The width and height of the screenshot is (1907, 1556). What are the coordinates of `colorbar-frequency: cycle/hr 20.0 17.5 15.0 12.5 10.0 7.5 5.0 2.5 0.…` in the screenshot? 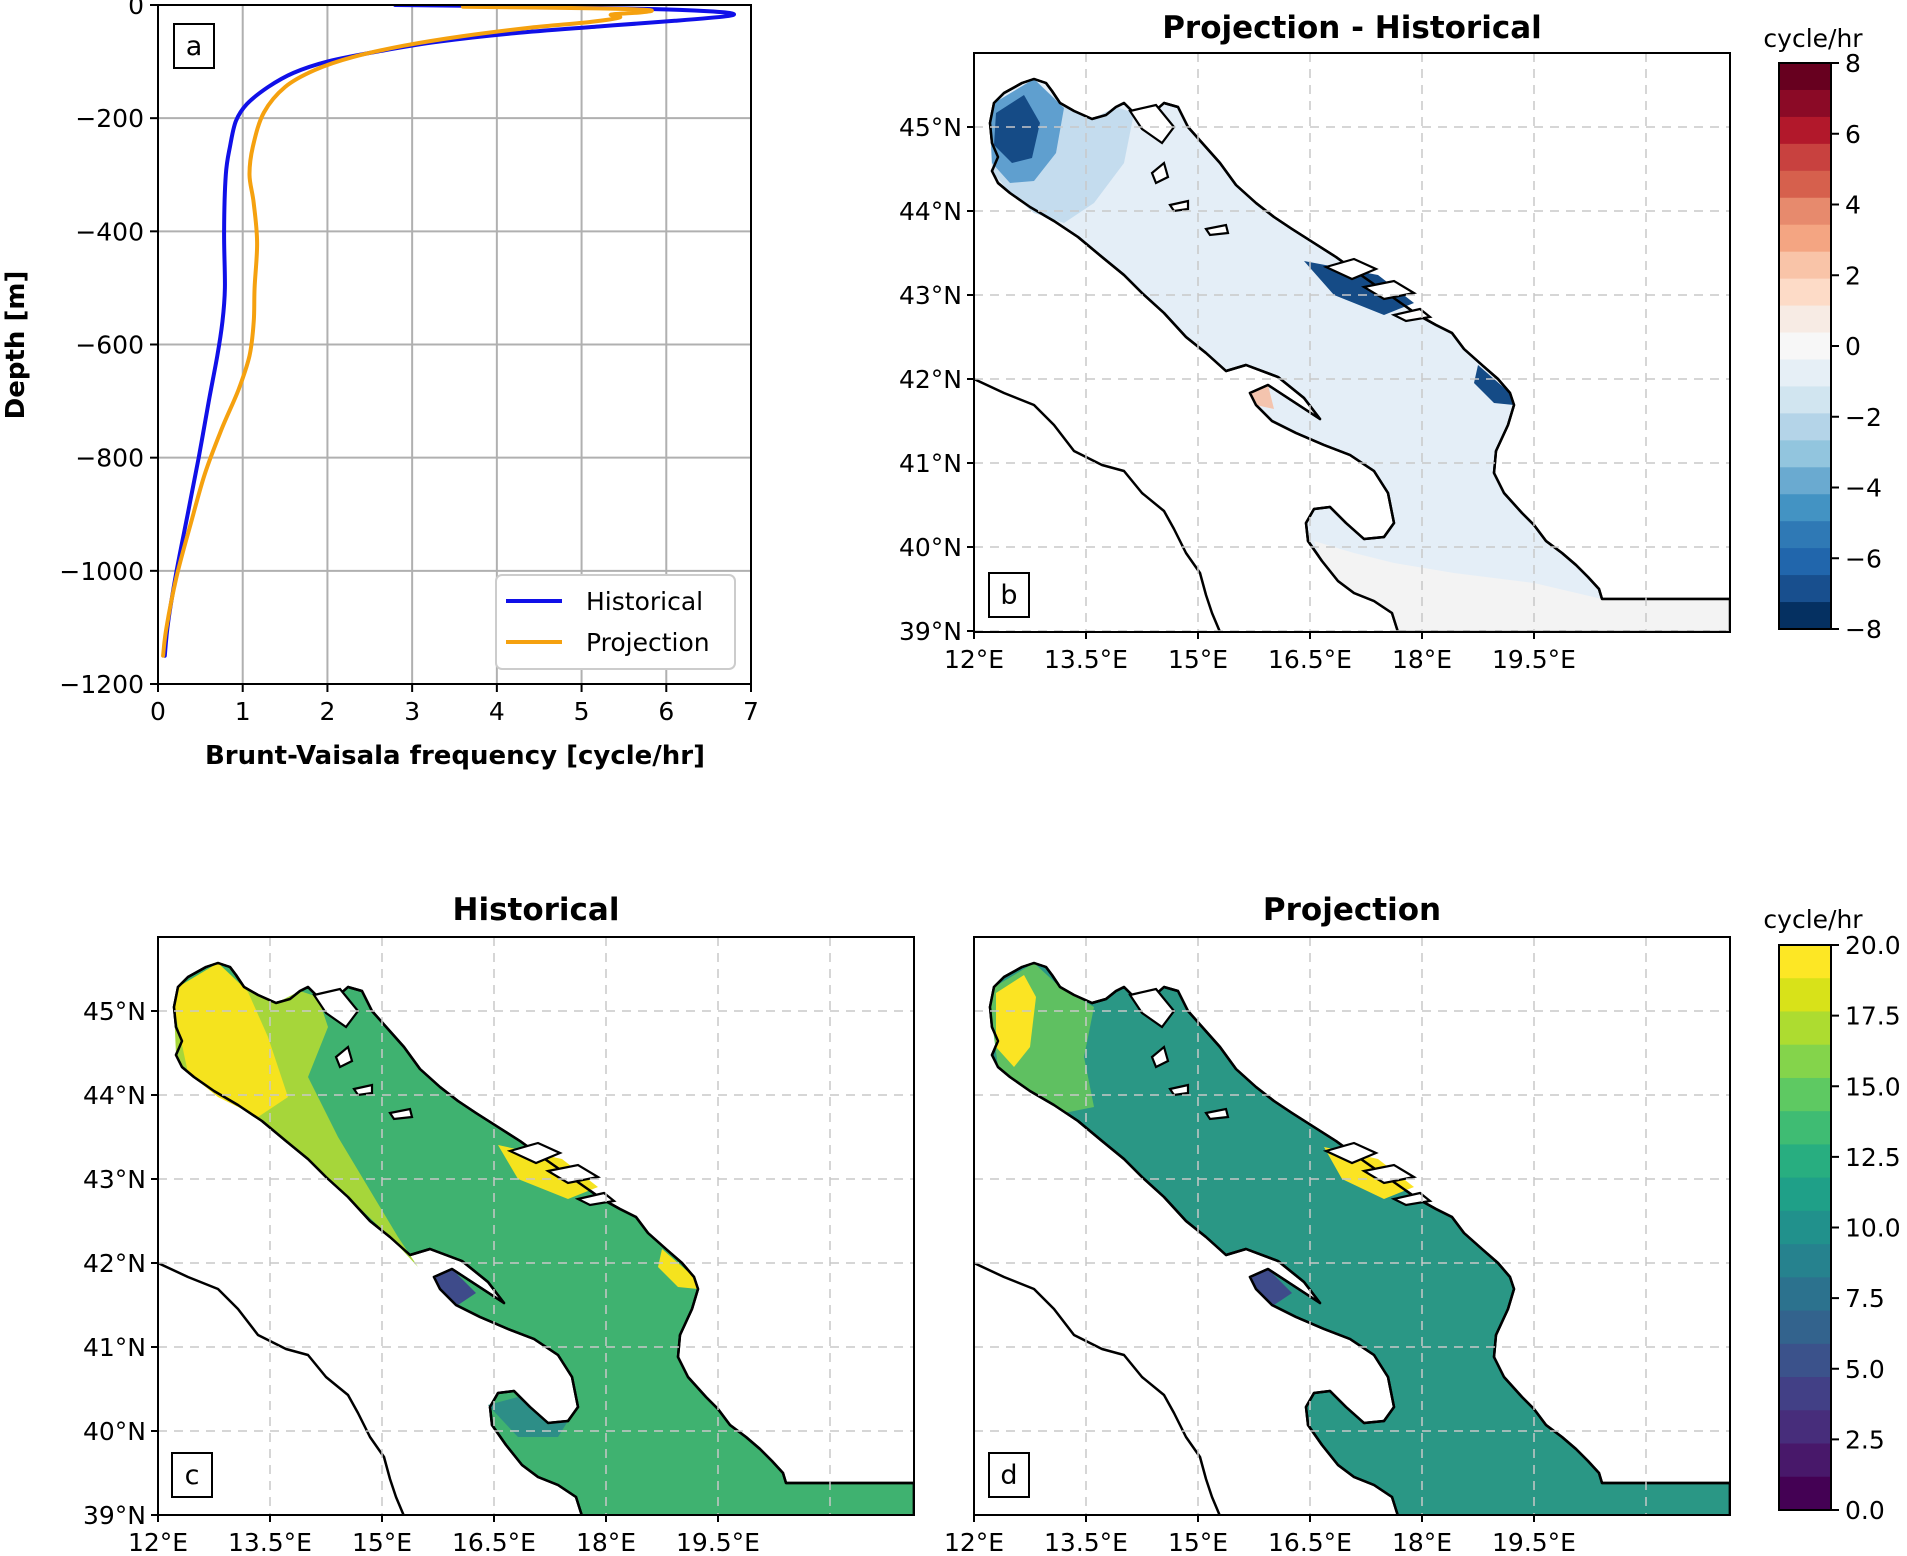 It's located at (1831, 1215).